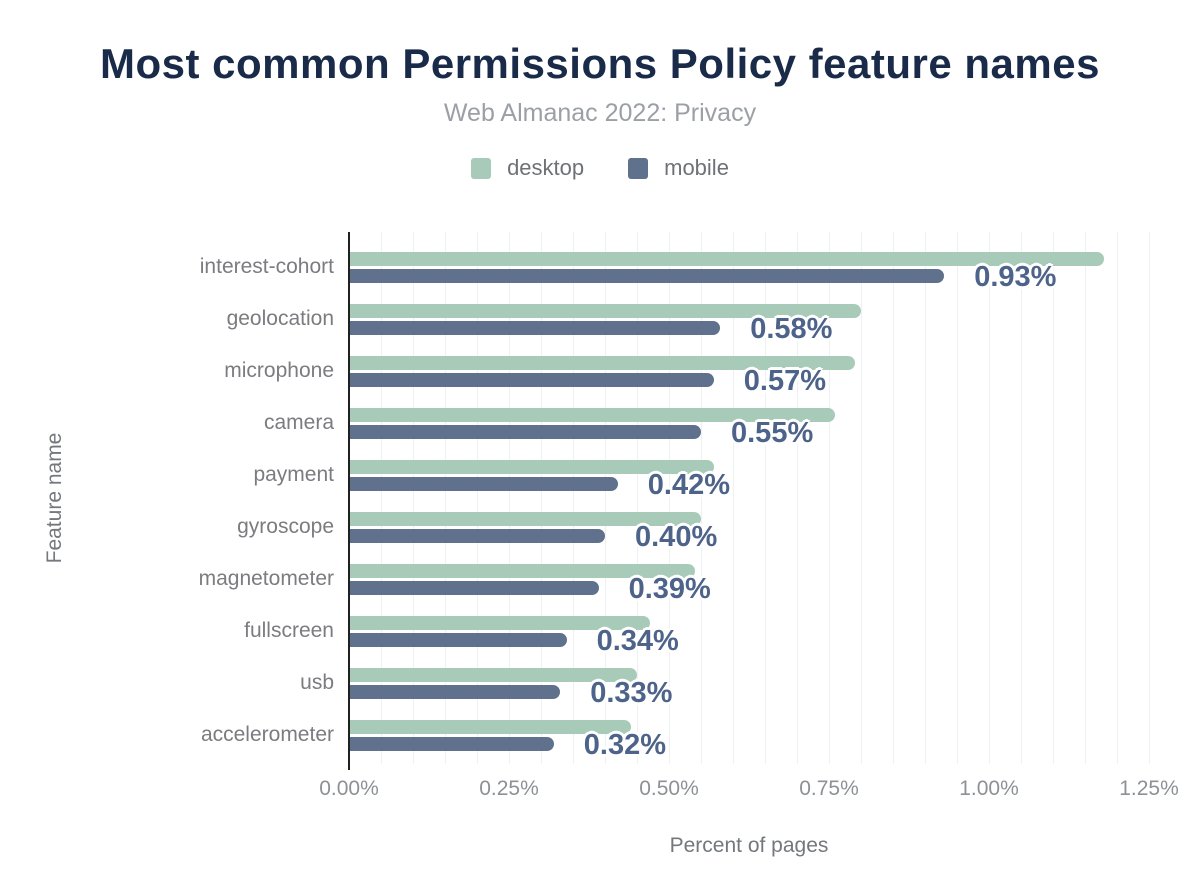 The width and height of the screenshot is (1200, 896). Describe the element at coordinates (785, 381) in the screenshot. I see `value-label: 0.57%` at that location.